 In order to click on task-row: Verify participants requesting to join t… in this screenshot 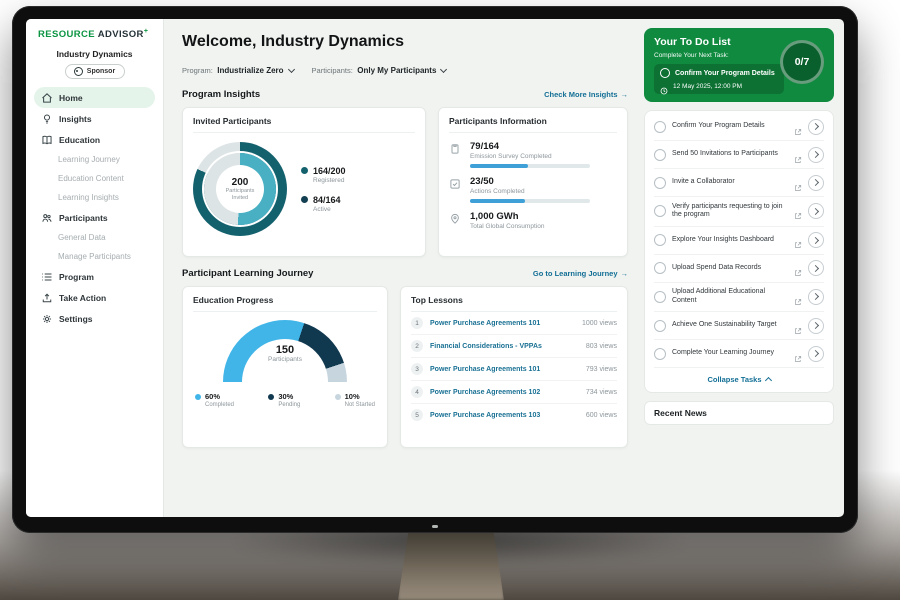, I will do `click(739, 211)`.